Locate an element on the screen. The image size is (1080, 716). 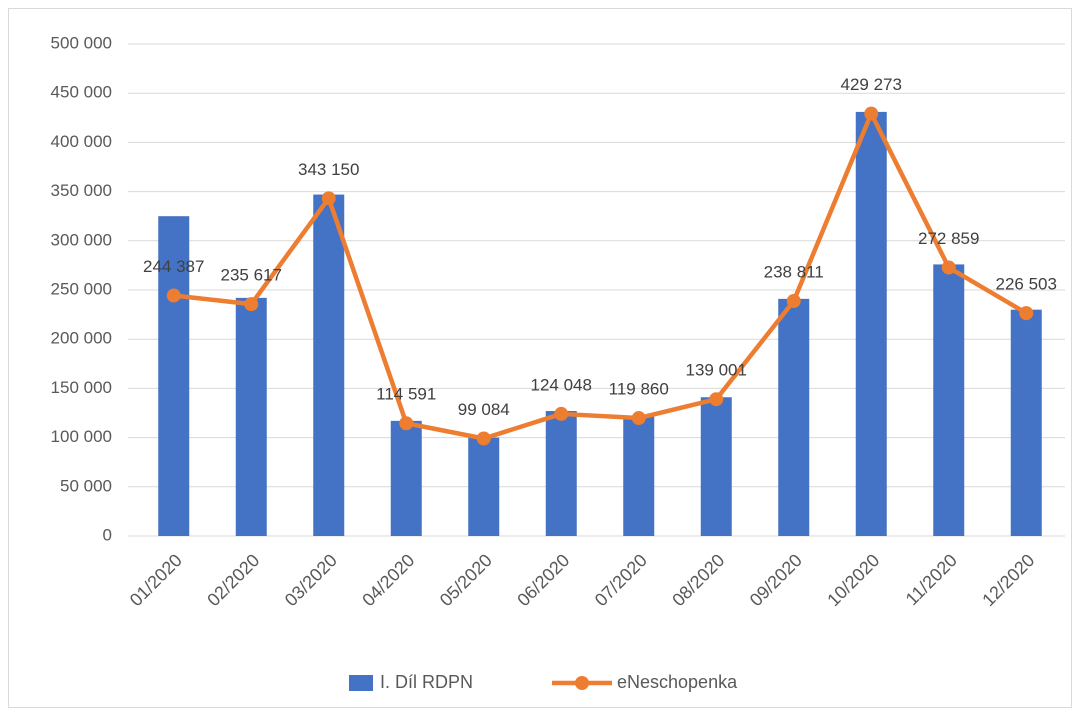
data-label: 238 811 is located at coordinates (794, 271).